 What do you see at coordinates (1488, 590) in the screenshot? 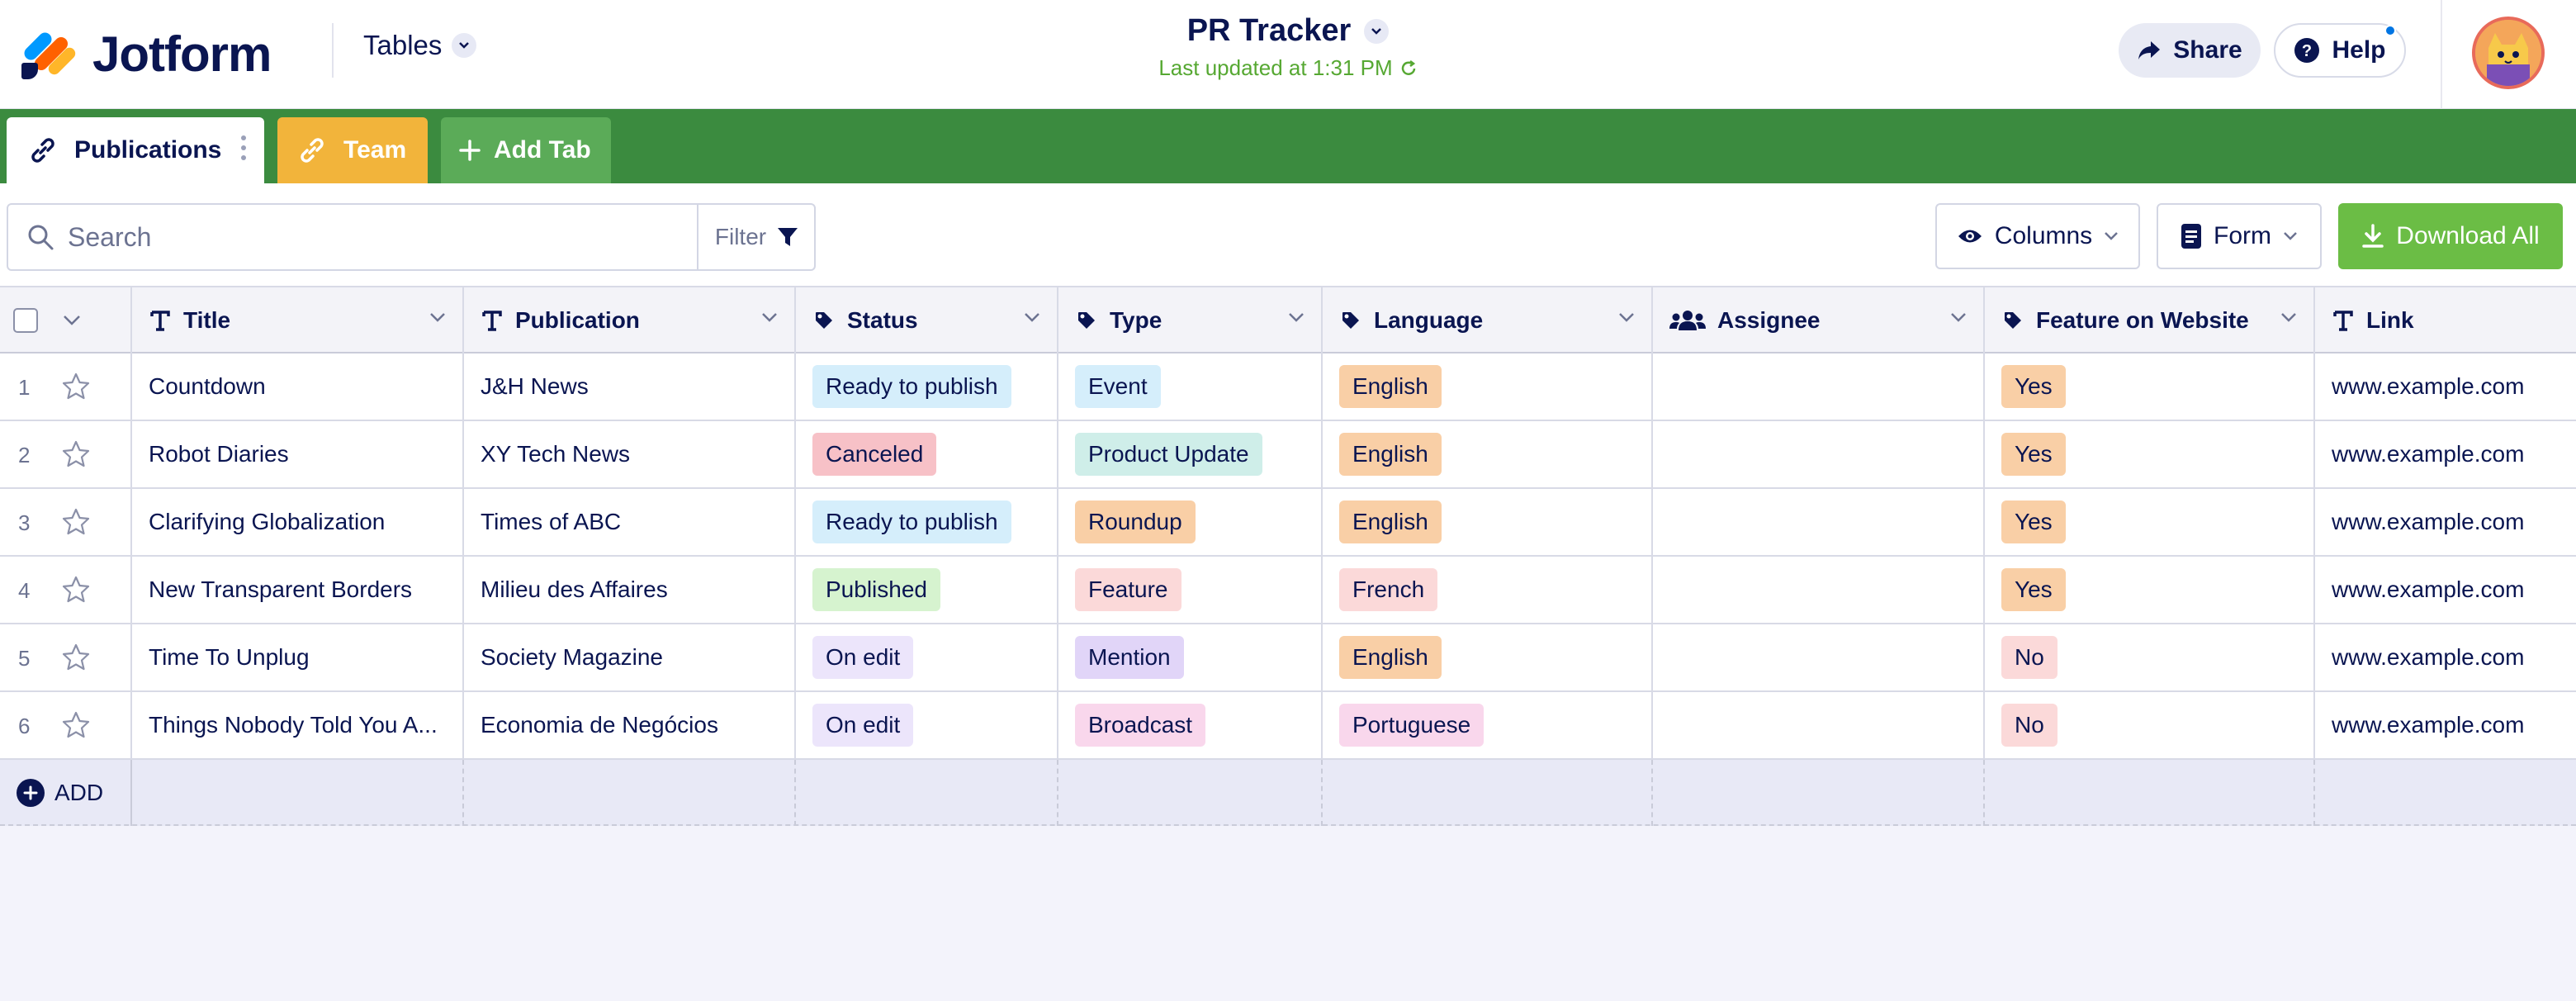
I see `cell-language: French` at bounding box center [1488, 590].